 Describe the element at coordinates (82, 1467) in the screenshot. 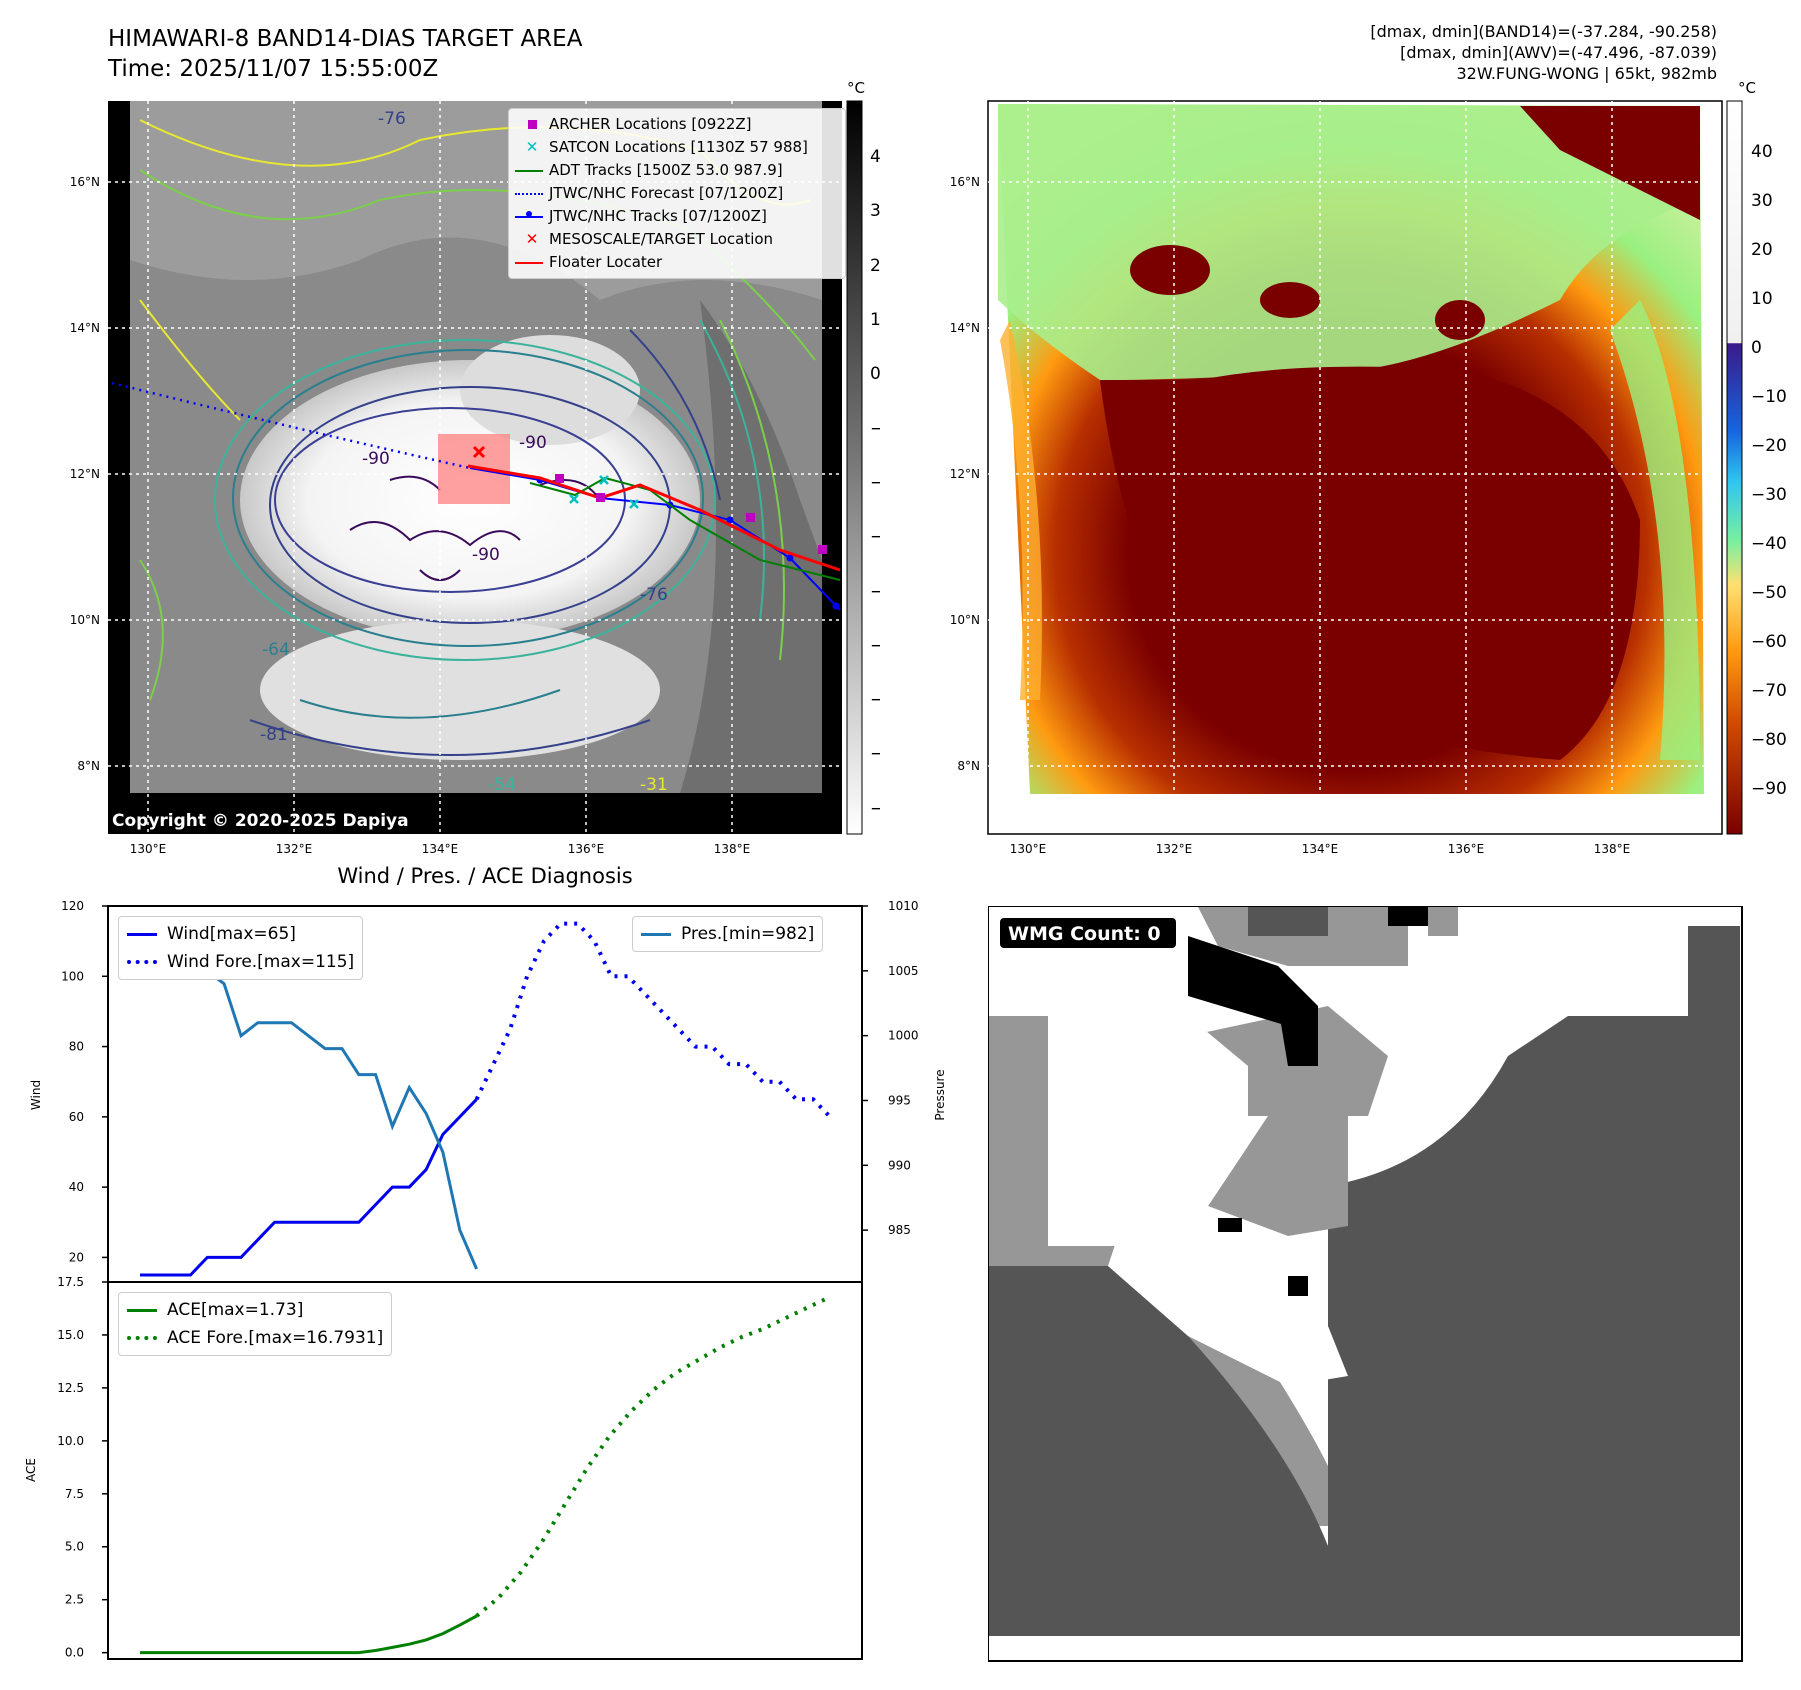

I see `ace-yticks: 17.5 15.0 12.5 10.0 7.5 5.0 2.5 0.0` at that location.